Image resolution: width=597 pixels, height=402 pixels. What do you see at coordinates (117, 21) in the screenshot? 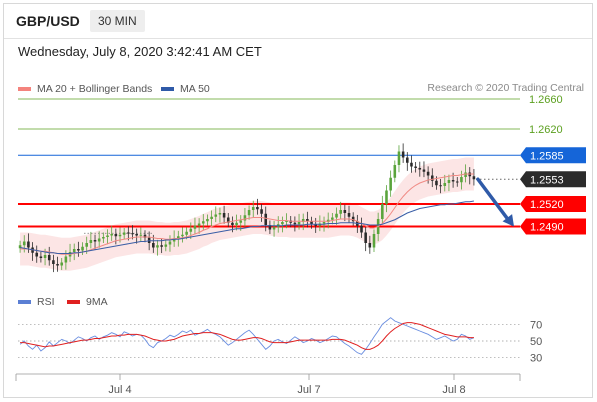
I see `timeframe-button: 30 MIN` at bounding box center [117, 21].